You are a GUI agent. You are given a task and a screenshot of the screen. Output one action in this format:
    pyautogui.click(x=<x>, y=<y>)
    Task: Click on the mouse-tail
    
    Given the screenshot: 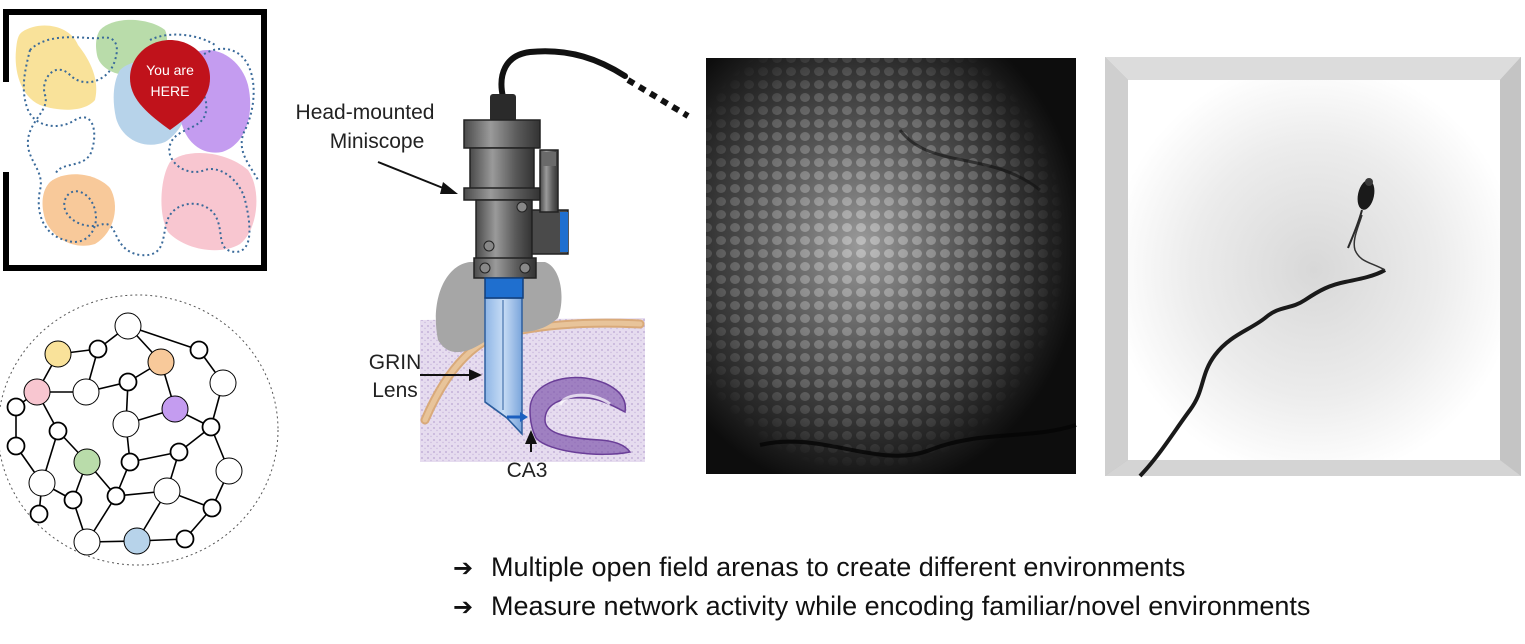 What is the action you would take?
    pyautogui.click(x=1355, y=229)
    